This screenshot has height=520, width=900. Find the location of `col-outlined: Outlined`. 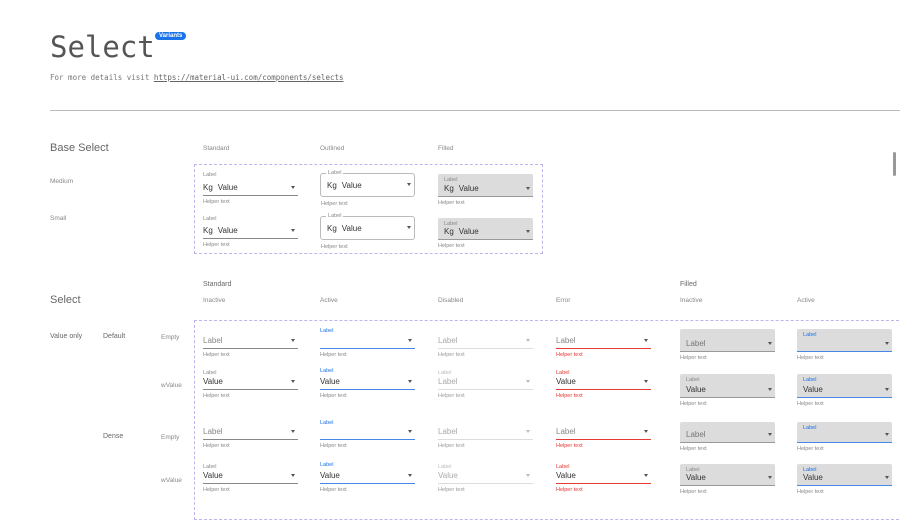

col-outlined: Outlined is located at coordinates (332, 148).